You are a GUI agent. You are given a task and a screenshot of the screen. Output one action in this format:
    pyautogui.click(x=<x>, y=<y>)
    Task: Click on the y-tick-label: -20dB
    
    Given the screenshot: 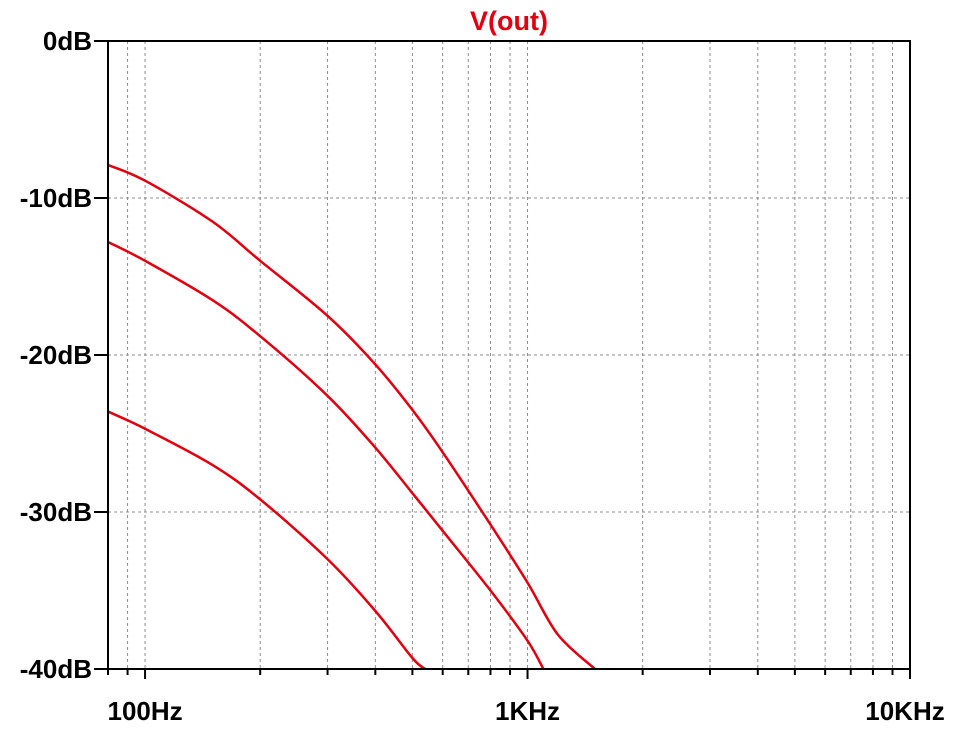 What is the action you would take?
    pyautogui.click(x=56, y=355)
    